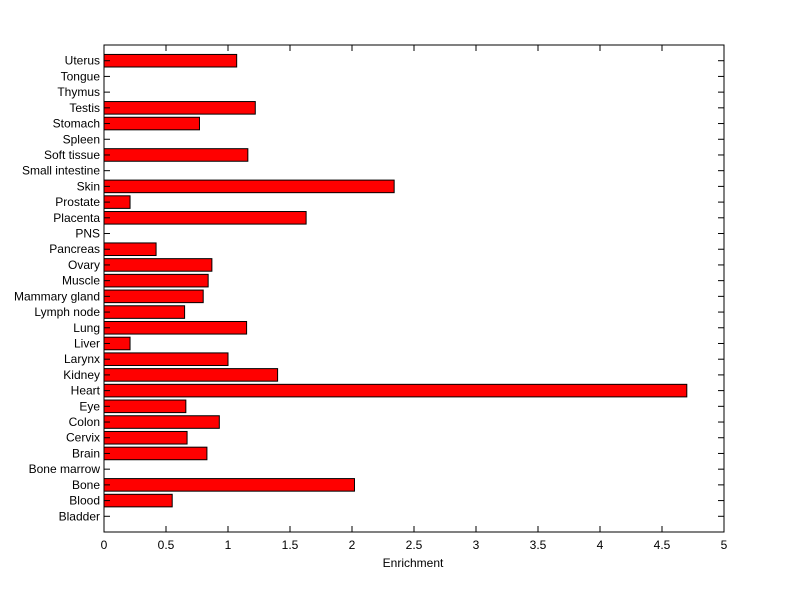 The width and height of the screenshot is (800, 604). Describe the element at coordinates (414, 545) in the screenshot. I see `x-tick-label: 2.5` at that location.